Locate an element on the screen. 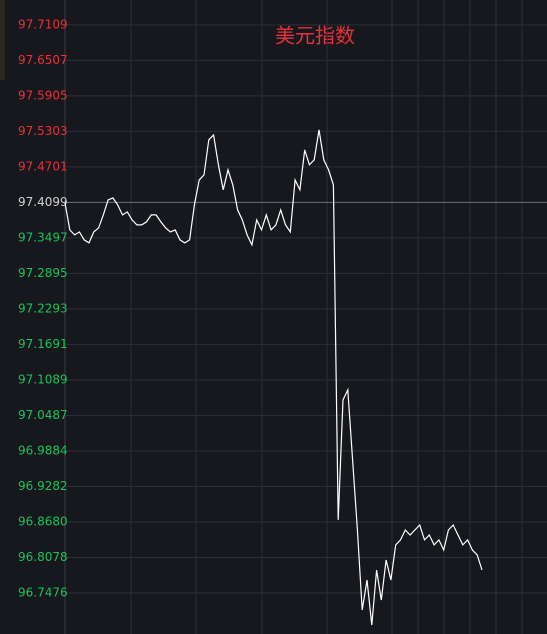 This screenshot has width=547, height=634. y-tick-label: 96.9282 is located at coordinates (43, 486).